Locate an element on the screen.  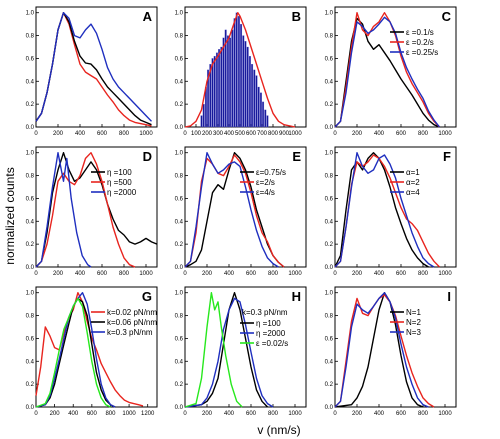
legend-entry: N=1 is located at coordinates (413, 312).